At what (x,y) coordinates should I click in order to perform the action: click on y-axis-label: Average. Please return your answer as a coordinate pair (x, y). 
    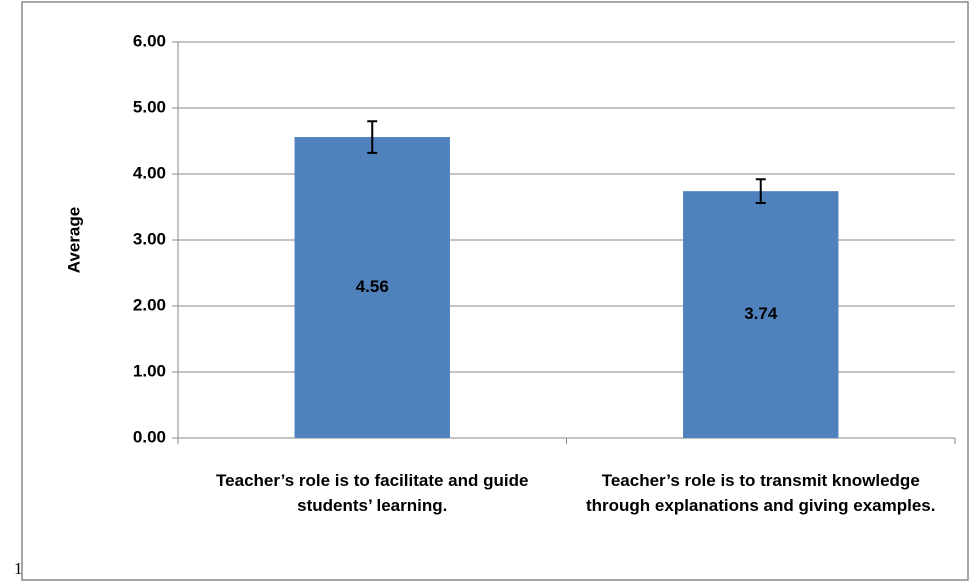
    Looking at the image, I should click on (73, 240).